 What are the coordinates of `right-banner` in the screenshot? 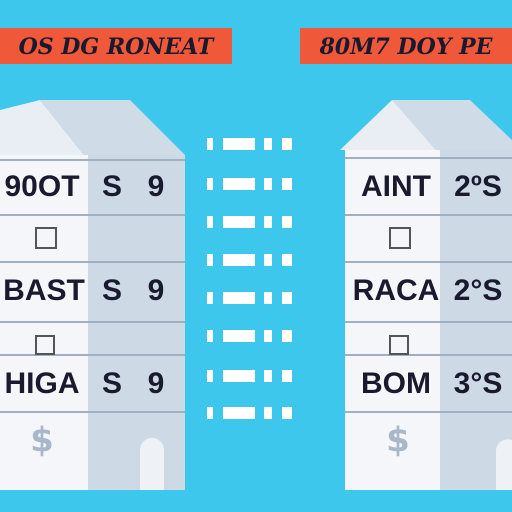 It's located at (406, 46).